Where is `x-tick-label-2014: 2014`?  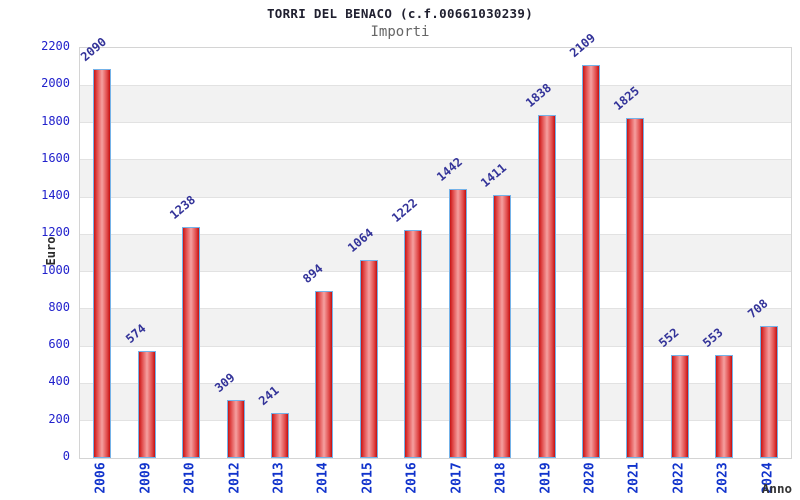 x-tick-label-2014: 2014 is located at coordinates (323, 478).